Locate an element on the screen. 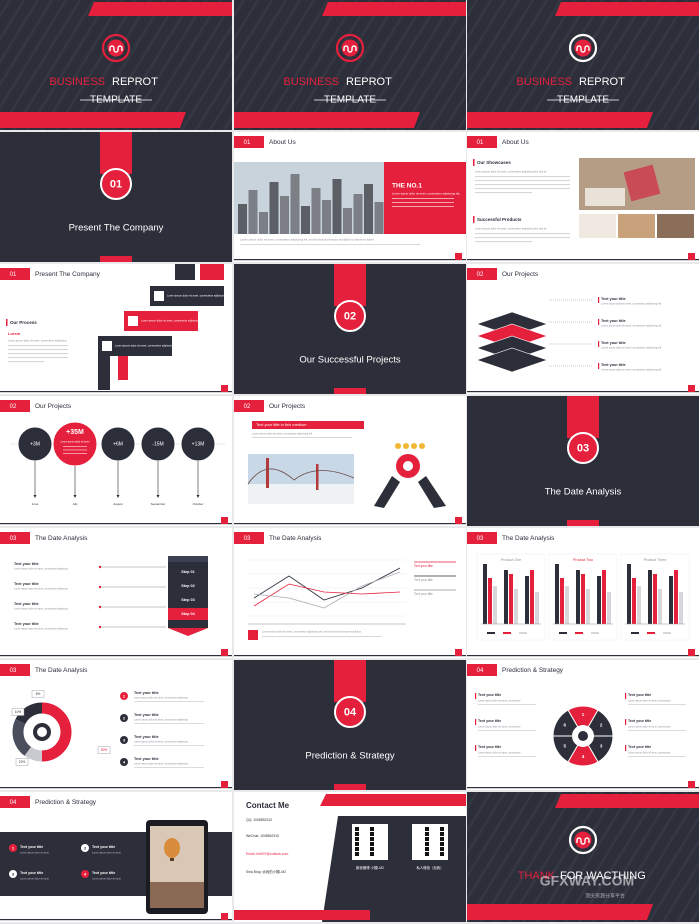 This screenshot has width=699, height=924. section-number: 02 is located at coordinates (247, 407).